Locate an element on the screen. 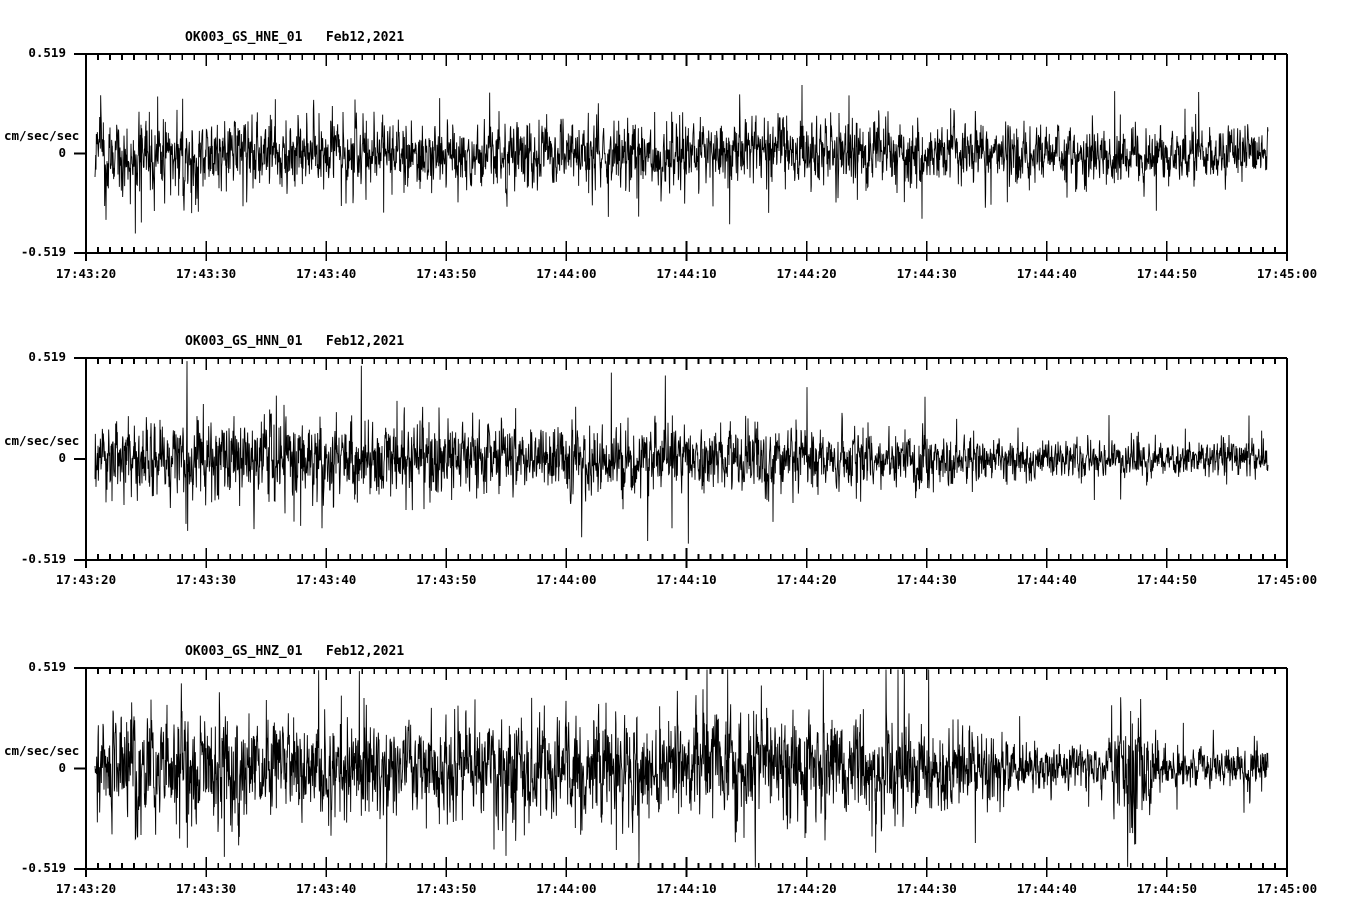  waveform-trace-hne is located at coordinates (681, 159).